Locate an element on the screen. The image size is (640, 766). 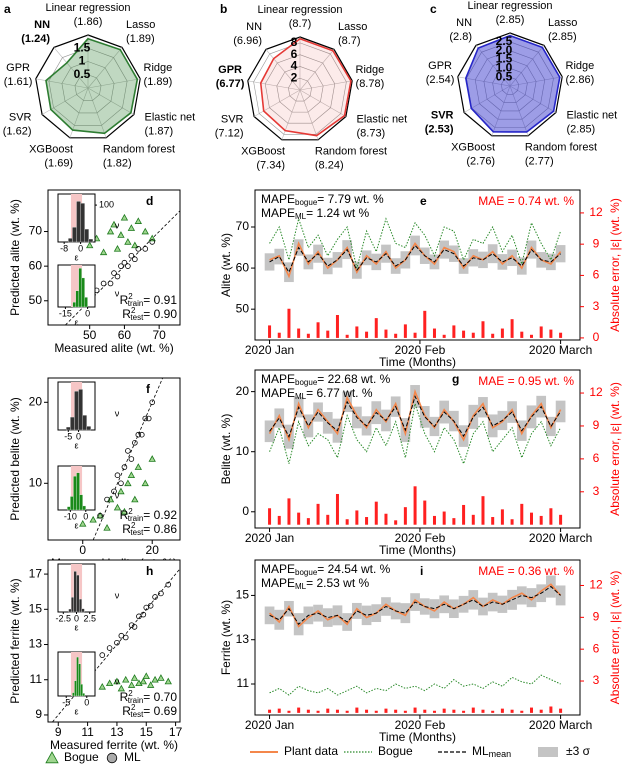
radar-tick-label: 1.5 is located at coordinates (504, 59).